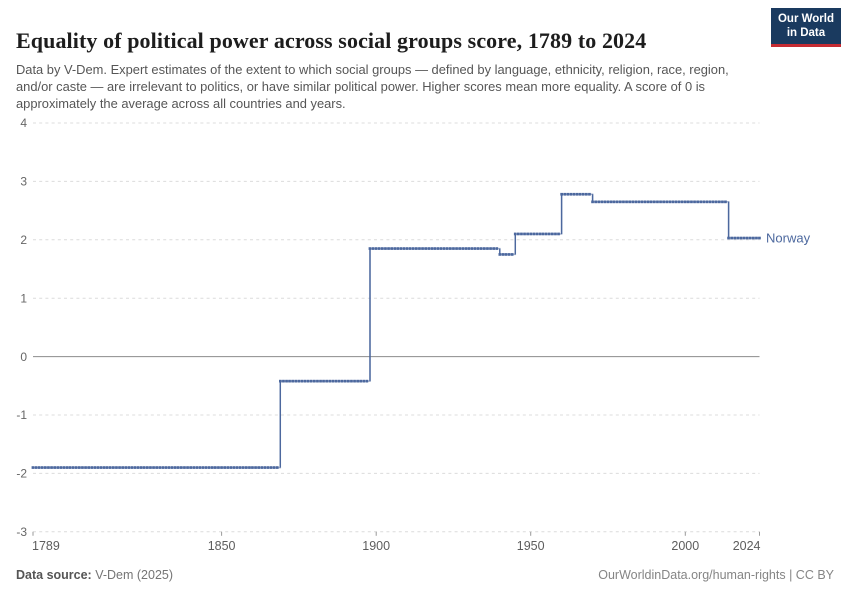  I want to click on entity-label-norway: Norway, so click(788, 238).